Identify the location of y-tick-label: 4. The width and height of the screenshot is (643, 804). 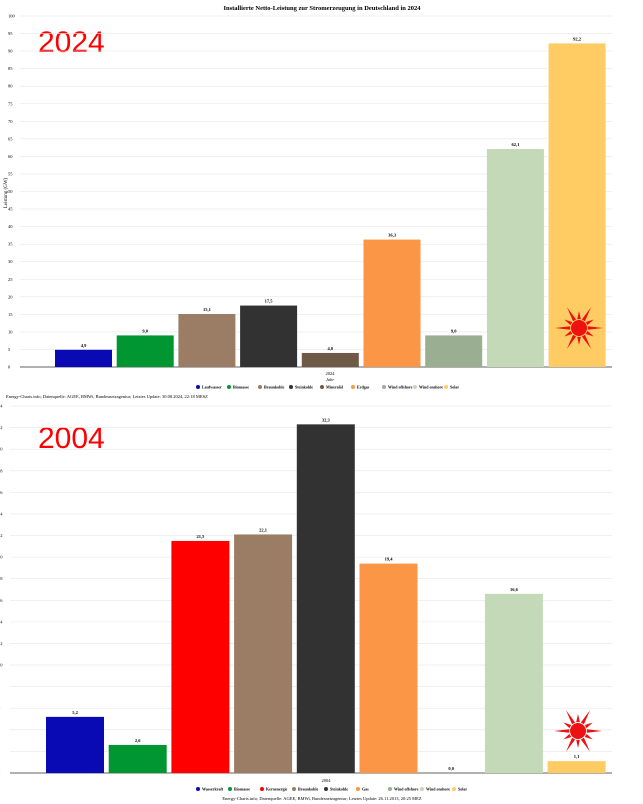
(0, 729).